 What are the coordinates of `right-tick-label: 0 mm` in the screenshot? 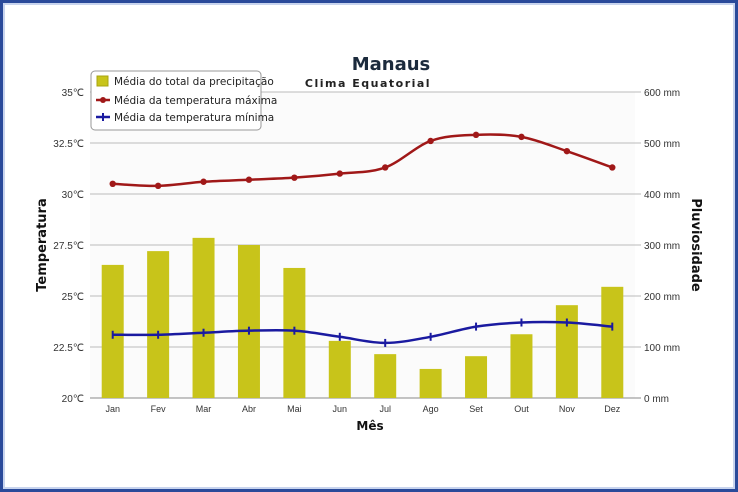 It's located at (656, 399).